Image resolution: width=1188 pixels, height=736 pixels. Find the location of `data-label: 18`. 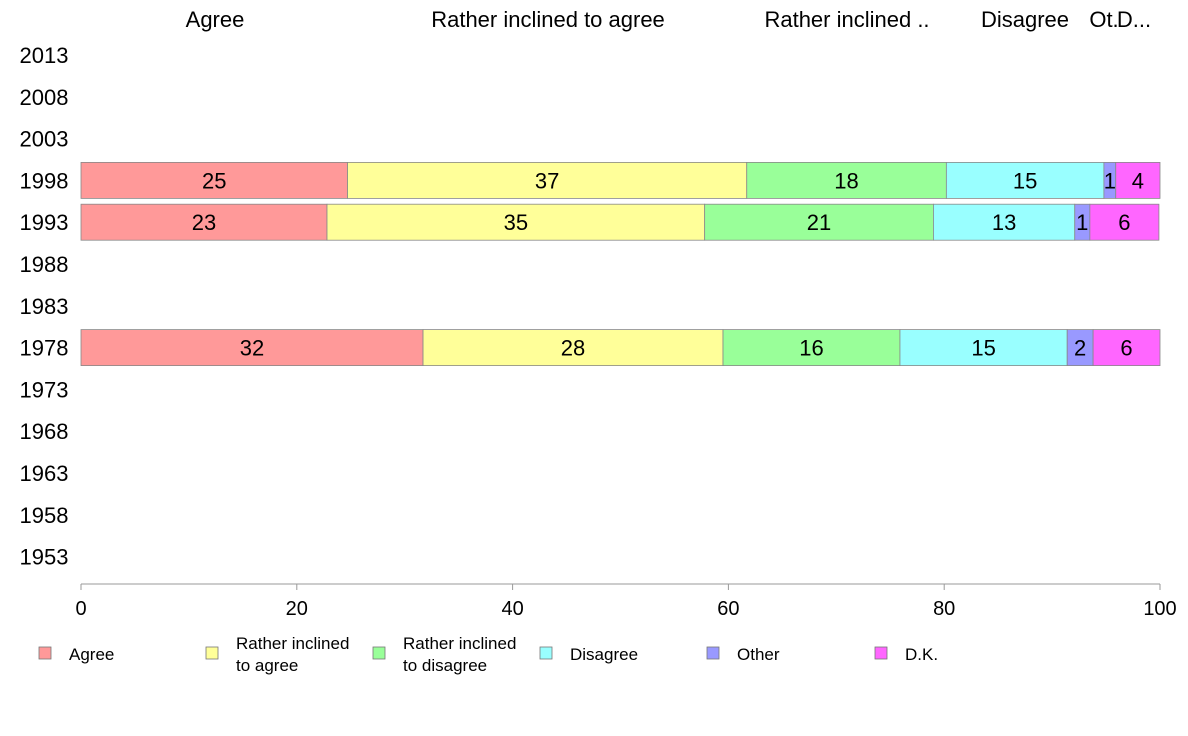

data-label: 18 is located at coordinates (846, 180).